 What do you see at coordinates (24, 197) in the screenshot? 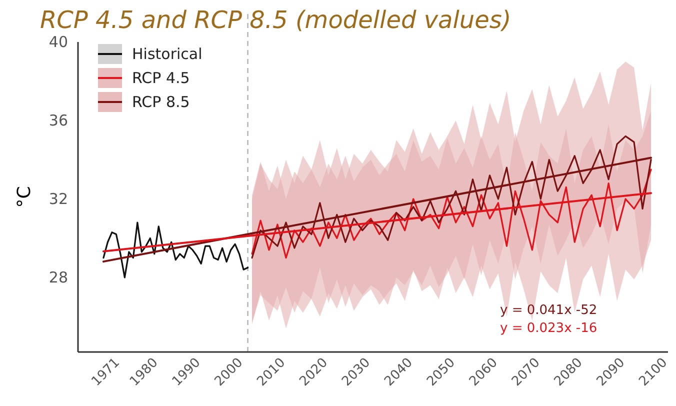
I see `y-axis-title: °C` at bounding box center [24, 197].